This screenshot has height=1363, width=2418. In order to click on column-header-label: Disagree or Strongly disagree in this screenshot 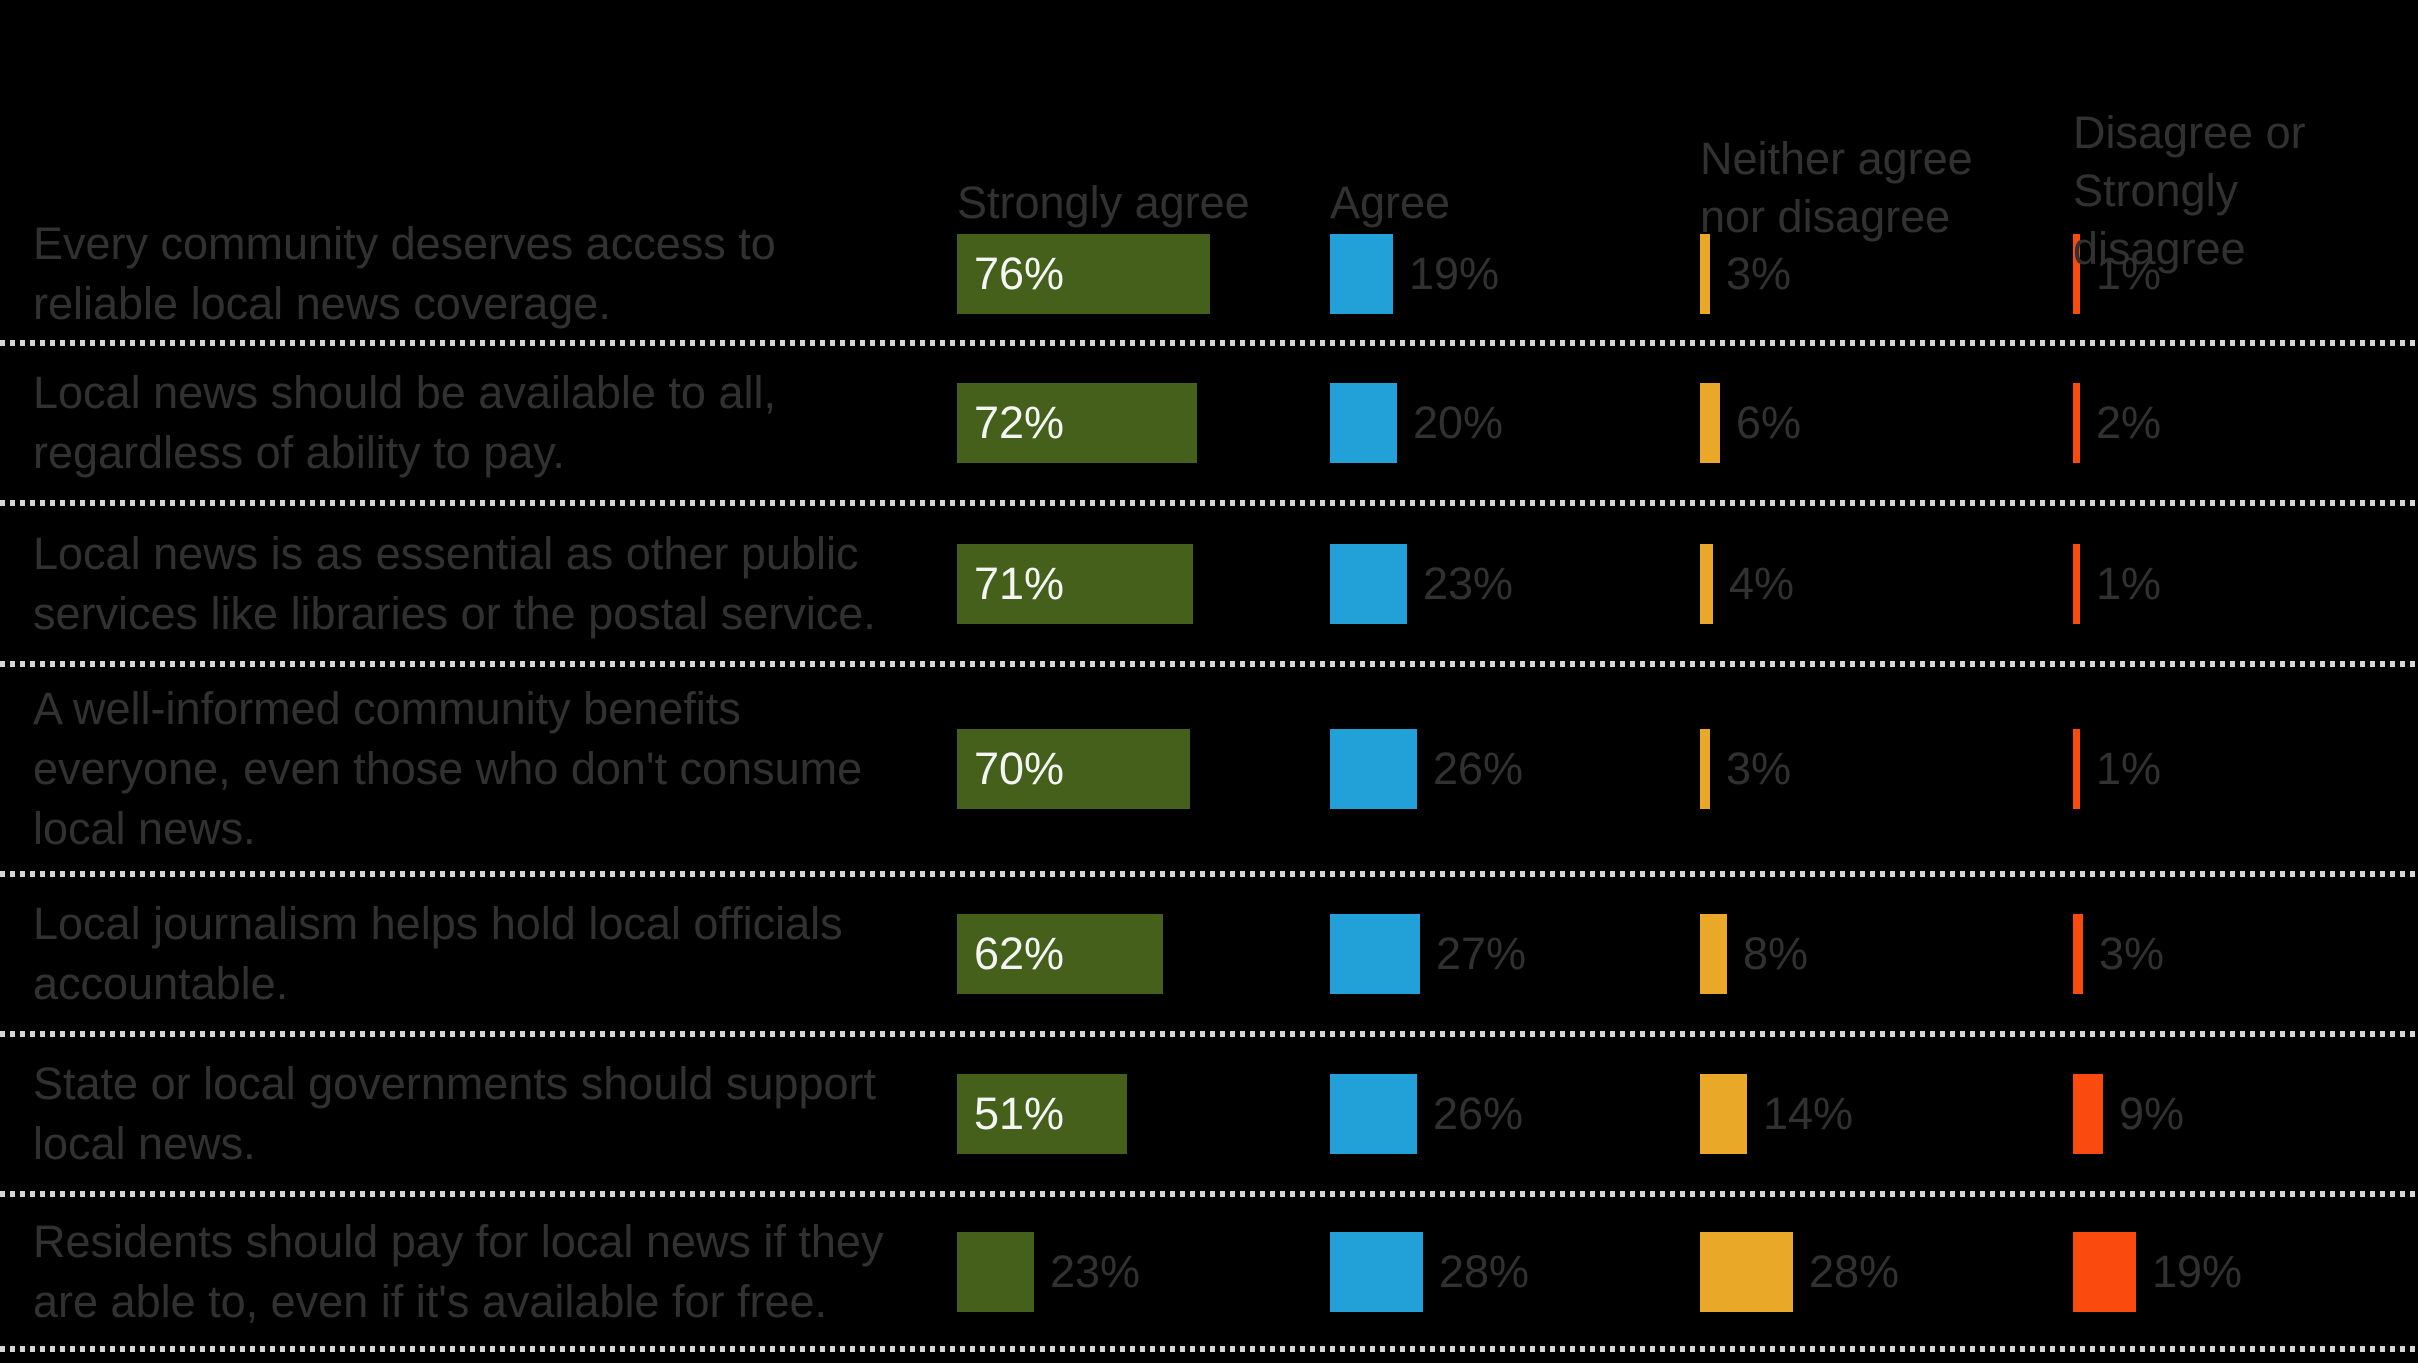, I will do `click(2189, 190)`.